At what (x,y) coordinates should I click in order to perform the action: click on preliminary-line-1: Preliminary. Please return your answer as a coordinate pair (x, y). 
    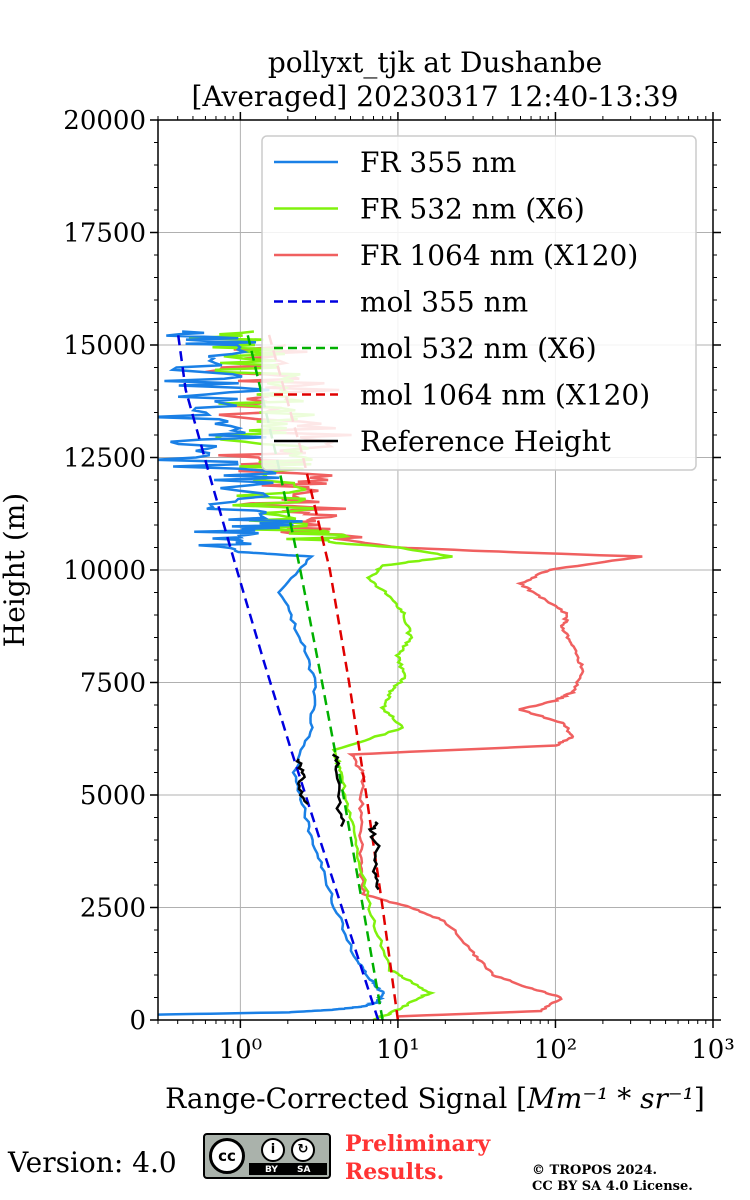
    Looking at the image, I should click on (418, 1144).